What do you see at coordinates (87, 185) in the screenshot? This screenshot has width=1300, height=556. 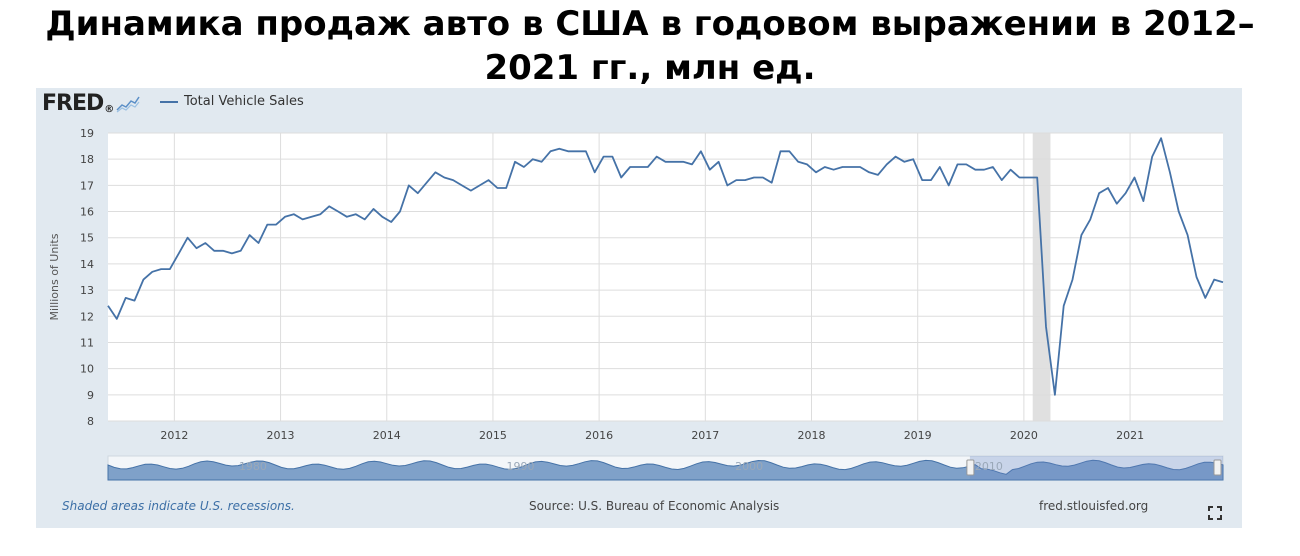 I see `y-tick-label: 17` at bounding box center [87, 185].